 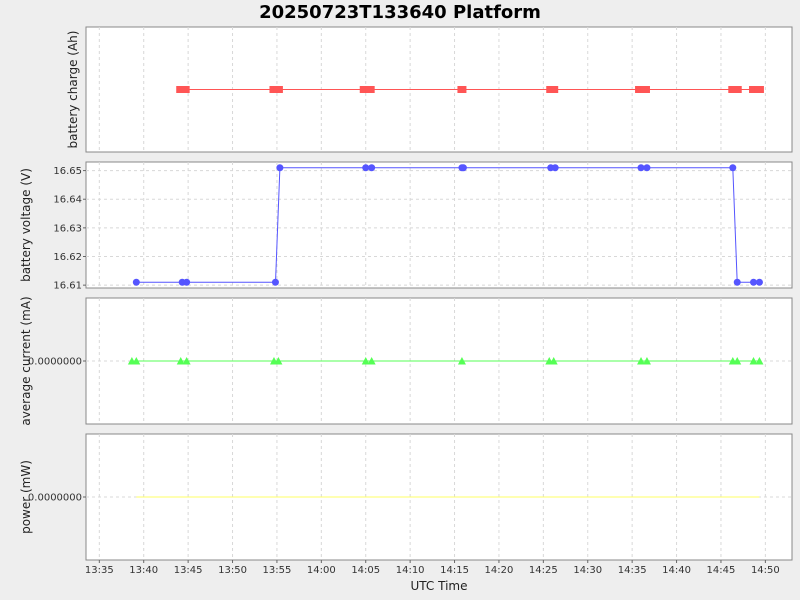 I want to click on x-tick-label: 14:05, so click(x=365, y=570).